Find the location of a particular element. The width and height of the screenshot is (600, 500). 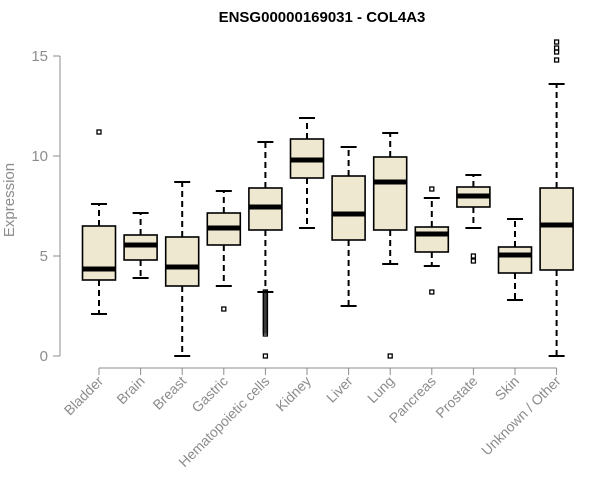

x-tick-label: Kidney is located at coordinates (294, 394).